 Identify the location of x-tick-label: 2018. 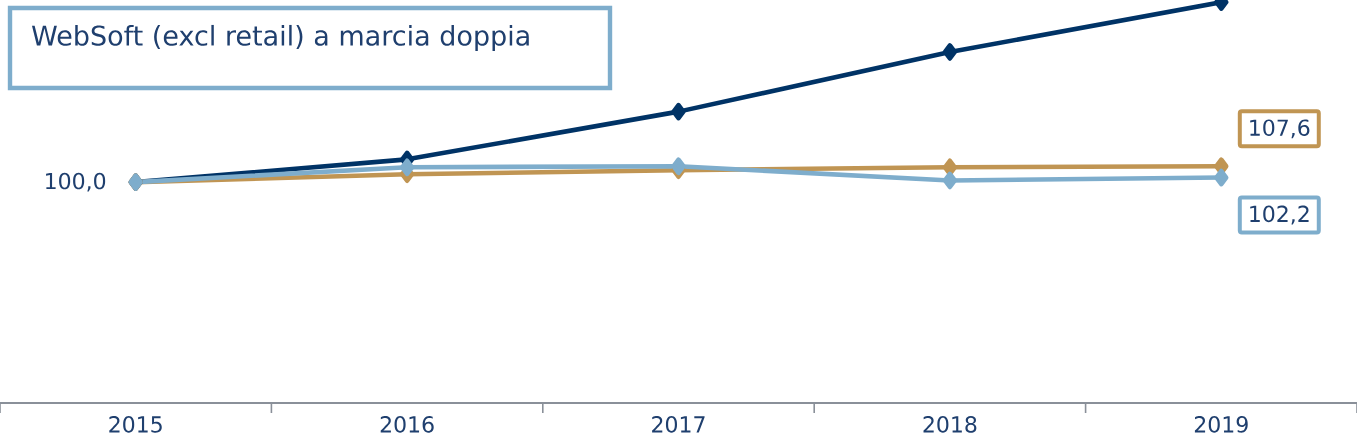
(950, 424).